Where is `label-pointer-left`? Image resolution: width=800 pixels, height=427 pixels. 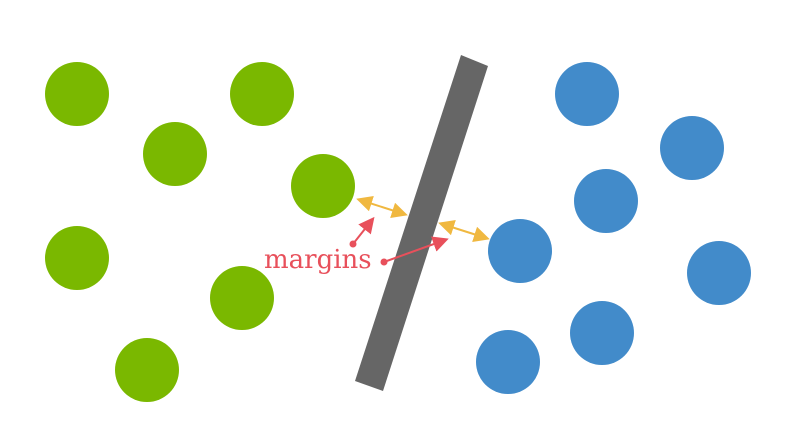 label-pointer-left is located at coordinates (363, 230).